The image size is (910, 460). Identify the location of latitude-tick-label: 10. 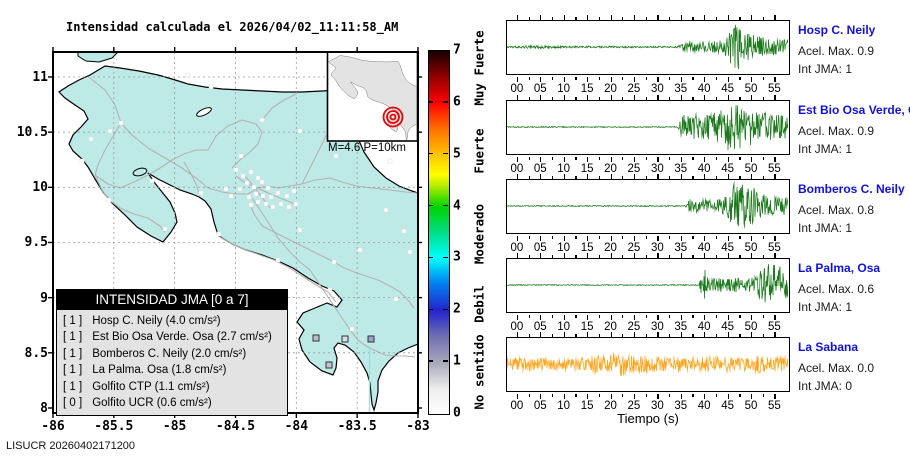
(40, 188).